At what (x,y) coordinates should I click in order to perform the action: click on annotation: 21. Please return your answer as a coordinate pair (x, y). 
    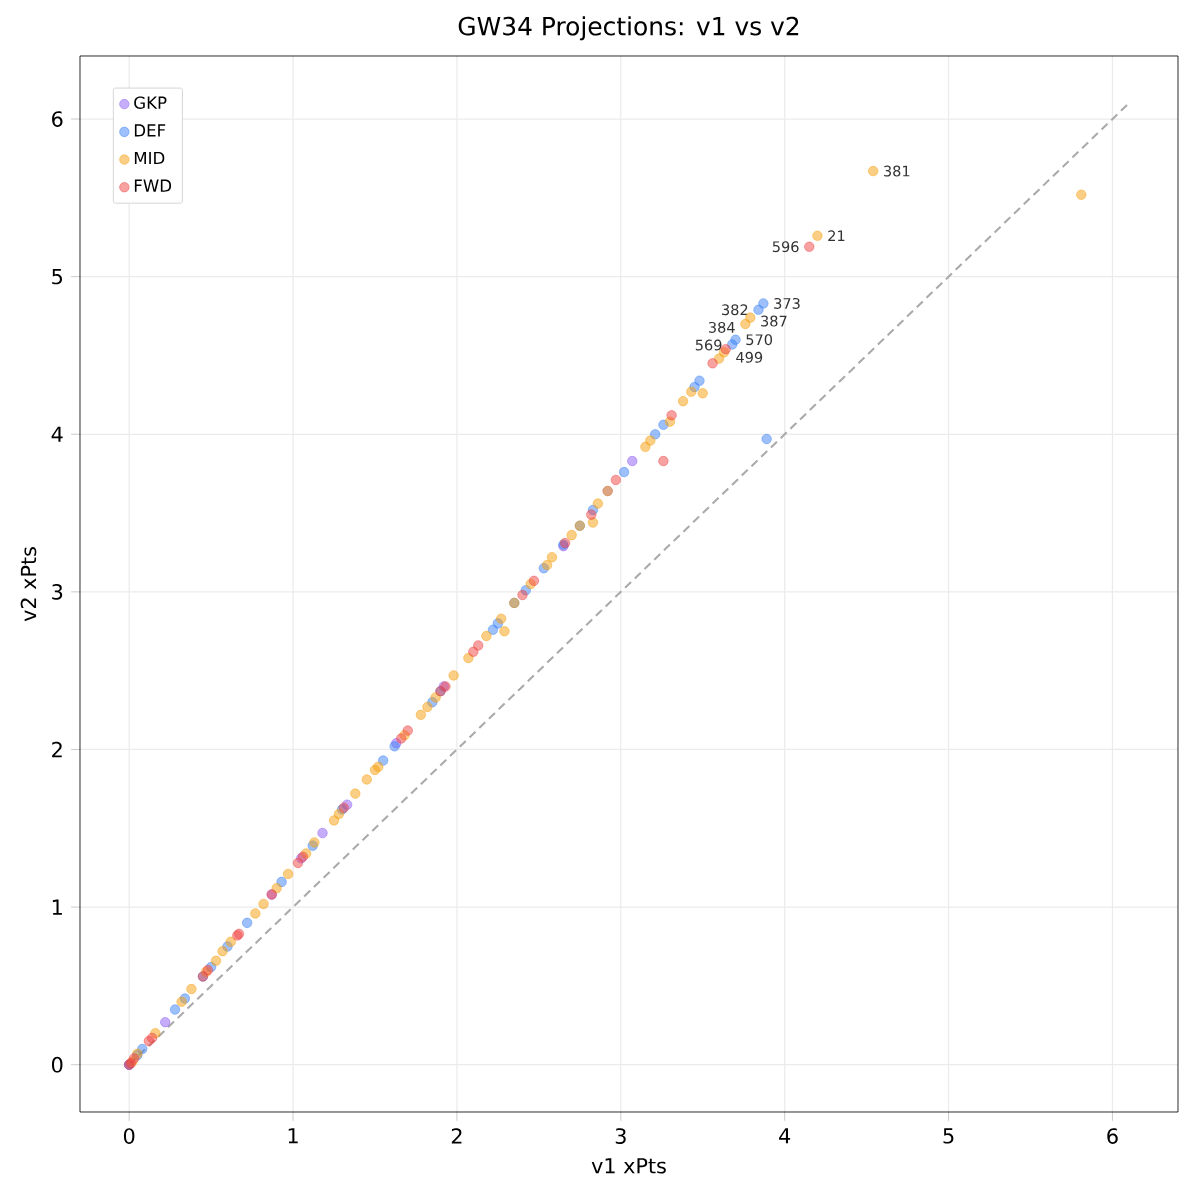
    Looking at the image, I should click on (836, 236).